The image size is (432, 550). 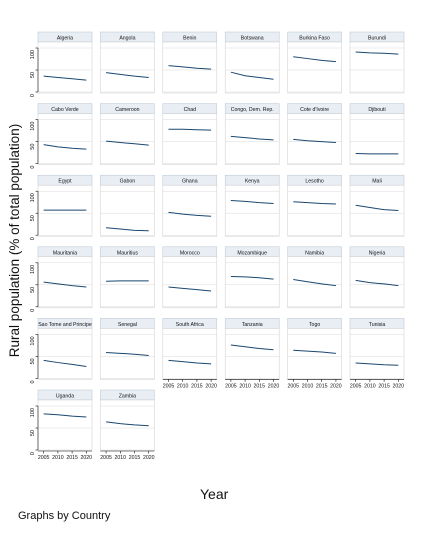 I want to click on panel-title: Burkina Faso, so click(x=314, y=39).